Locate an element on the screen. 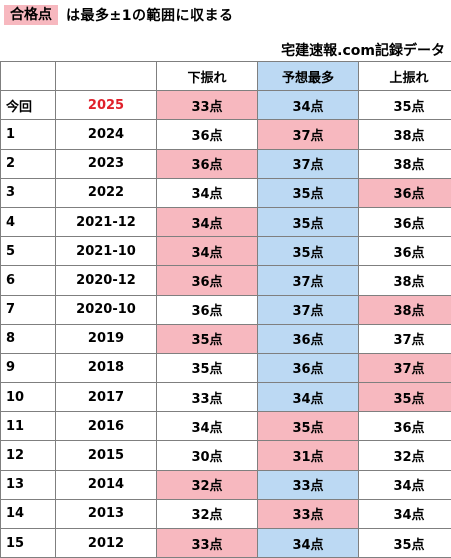  title-line: 合格点 は最多±1の範囲に収まる is located at coordinates (118, 15).